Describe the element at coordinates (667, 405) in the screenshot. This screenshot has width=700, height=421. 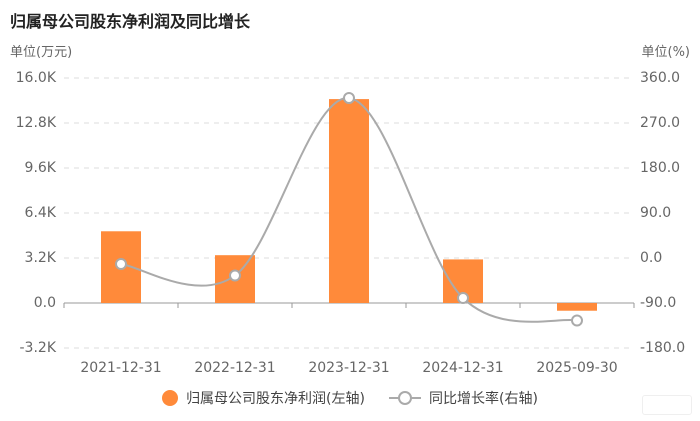
I see `watermark-logo-icon` at that location.